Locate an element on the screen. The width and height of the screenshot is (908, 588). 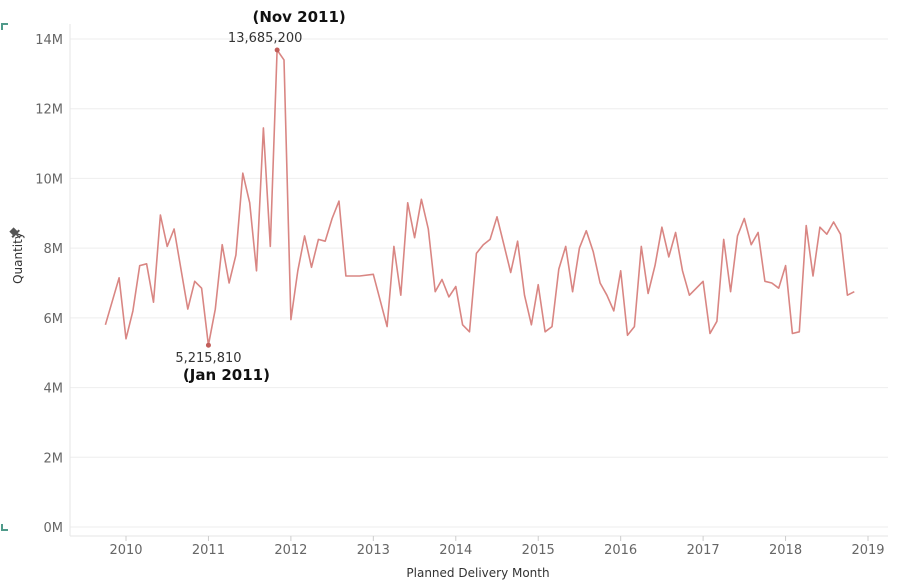
x-tick-label: 2018 is located at coordinates (785, 550).